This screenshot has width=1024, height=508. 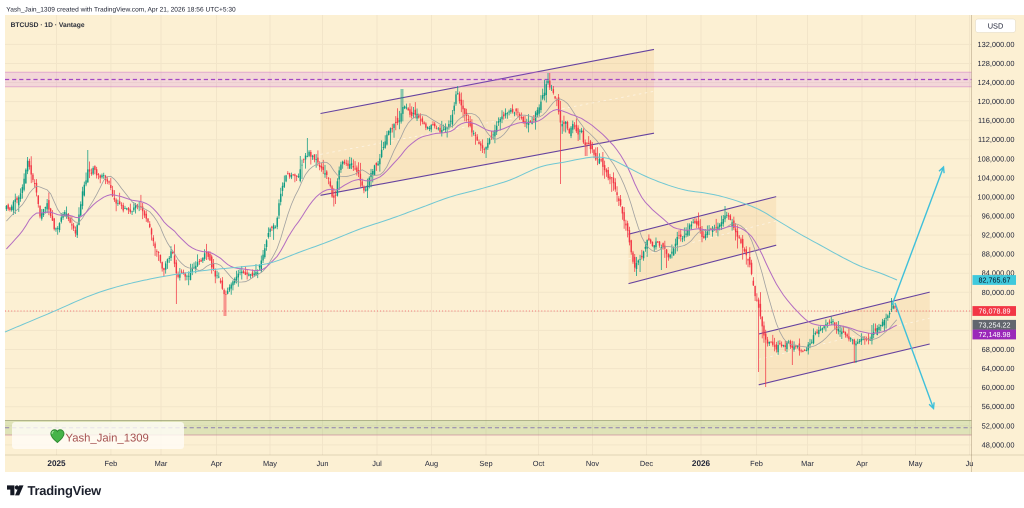 I want to click on svg-text: Sep, so click(x=485, y=463).